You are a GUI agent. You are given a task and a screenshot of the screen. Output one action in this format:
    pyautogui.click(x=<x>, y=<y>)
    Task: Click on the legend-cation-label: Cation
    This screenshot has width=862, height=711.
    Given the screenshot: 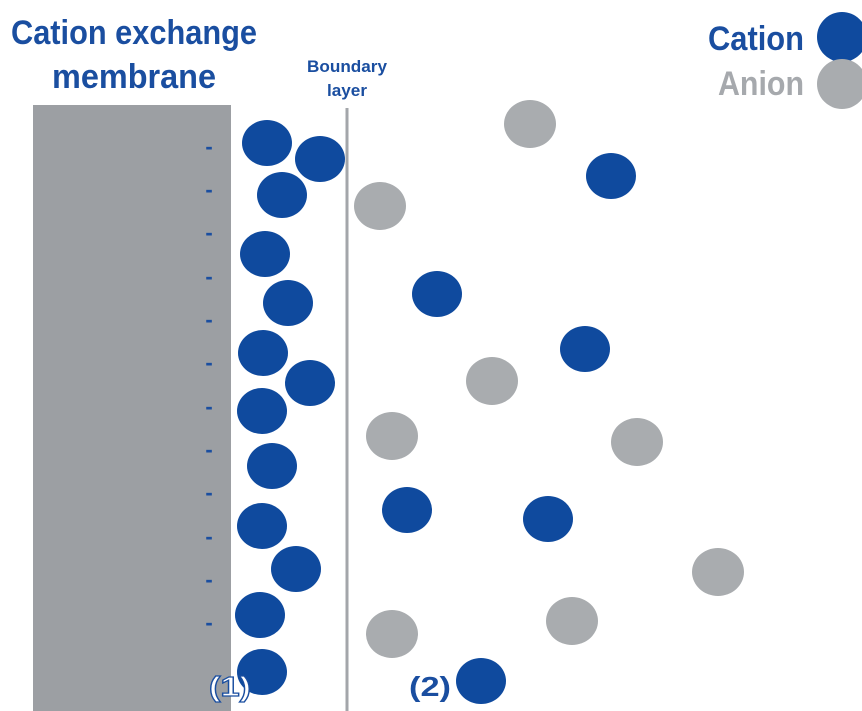 What is the action you would take?
    pyautogui.click(x=756, y=39)
    